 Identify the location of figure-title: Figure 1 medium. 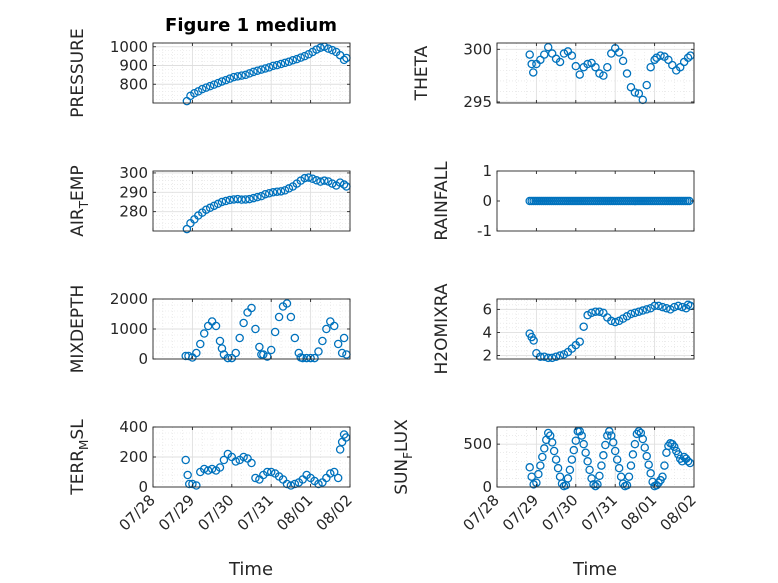
(251, 25).